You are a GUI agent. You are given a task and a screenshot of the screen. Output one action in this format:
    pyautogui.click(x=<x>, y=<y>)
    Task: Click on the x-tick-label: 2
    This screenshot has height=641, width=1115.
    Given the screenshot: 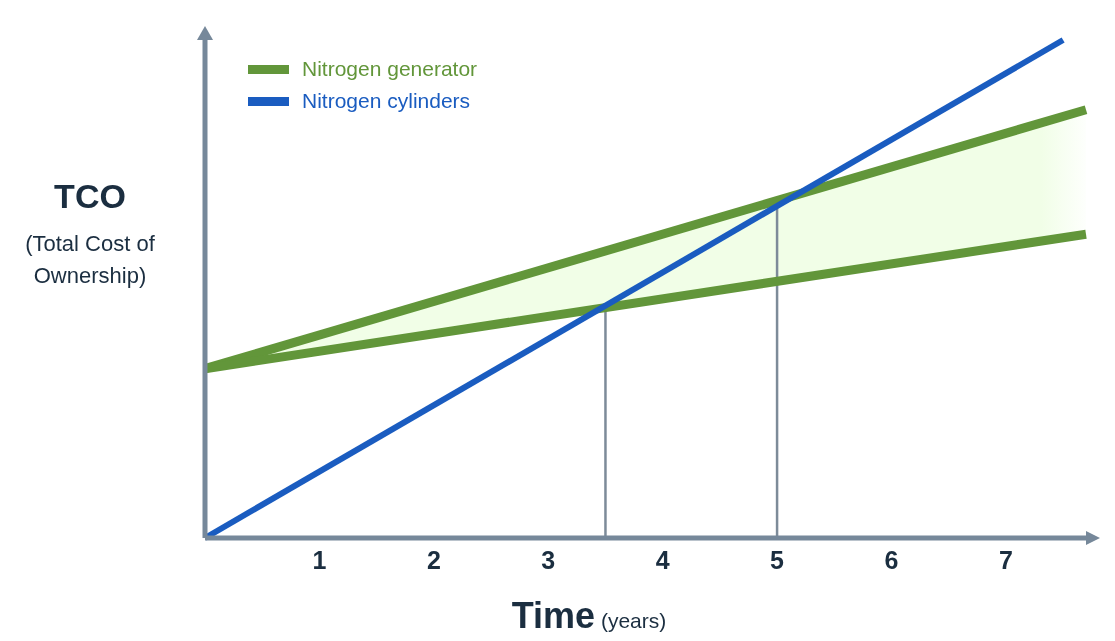 What is the action you would take?
    pyautogui.click(x=433, y=560)
    